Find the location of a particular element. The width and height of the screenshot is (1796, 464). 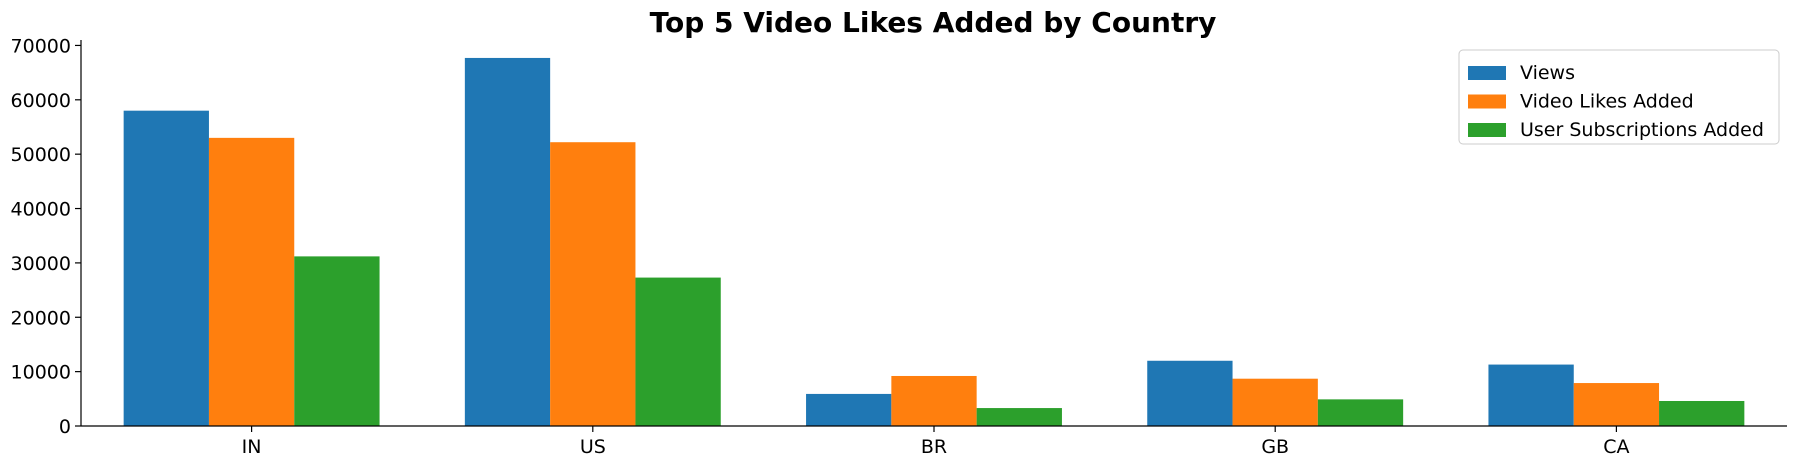

bar-in-user-subscriptions-added is located at coordinates (337, 341).